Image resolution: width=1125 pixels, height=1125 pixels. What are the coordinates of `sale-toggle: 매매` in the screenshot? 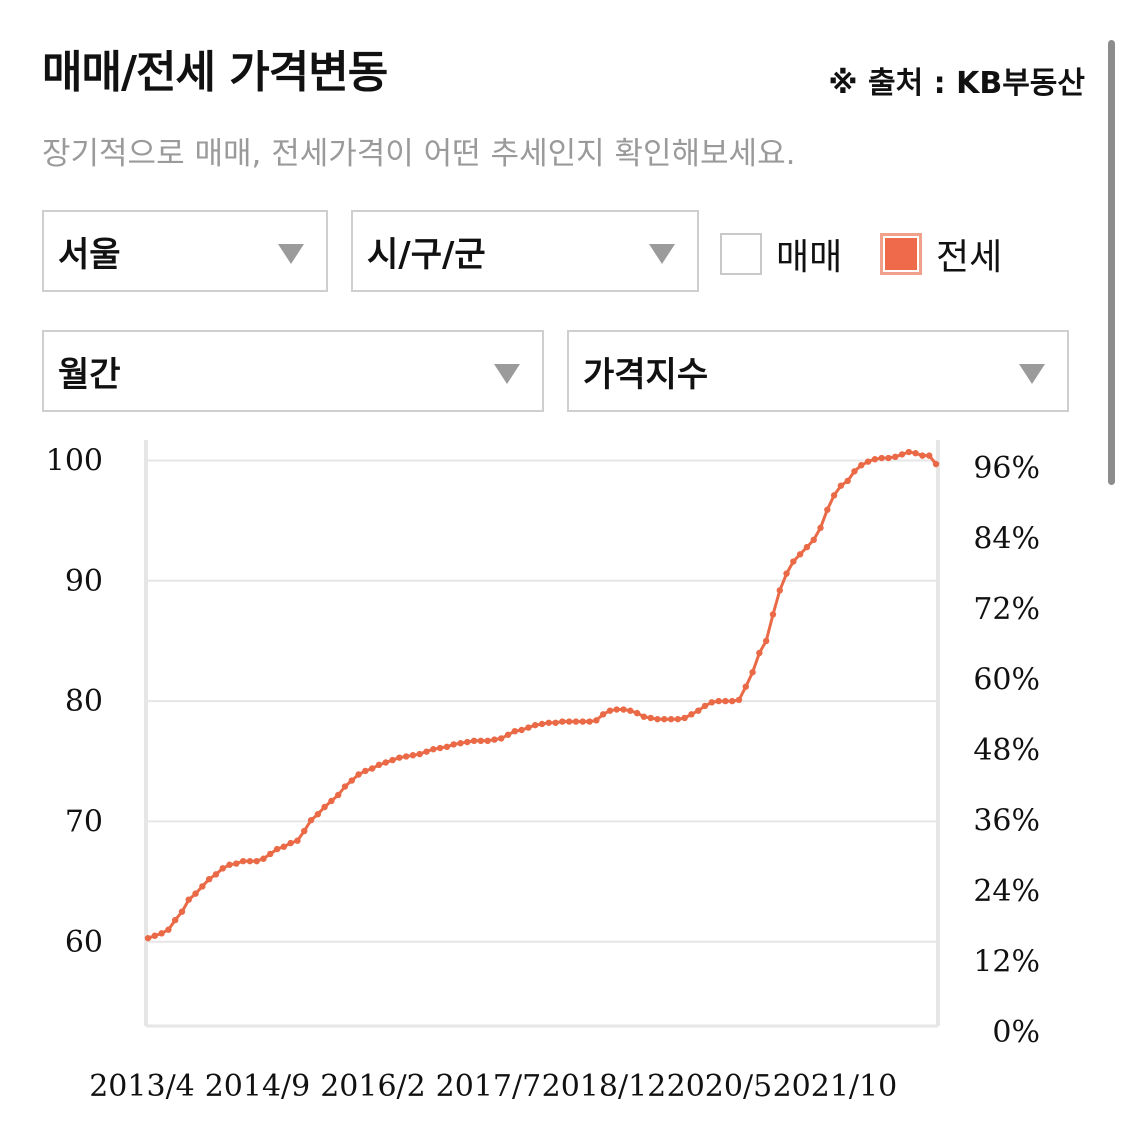 It's located at (781, 254).